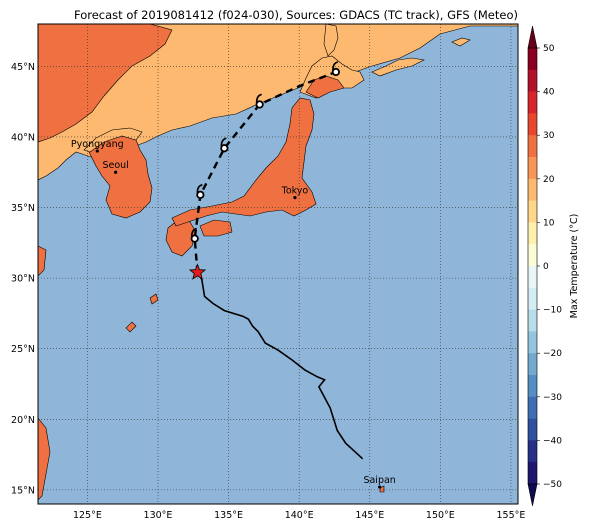 The height and width of the screenshot is (529, 592). I want to click on land-korea-north, so click(113, 140).